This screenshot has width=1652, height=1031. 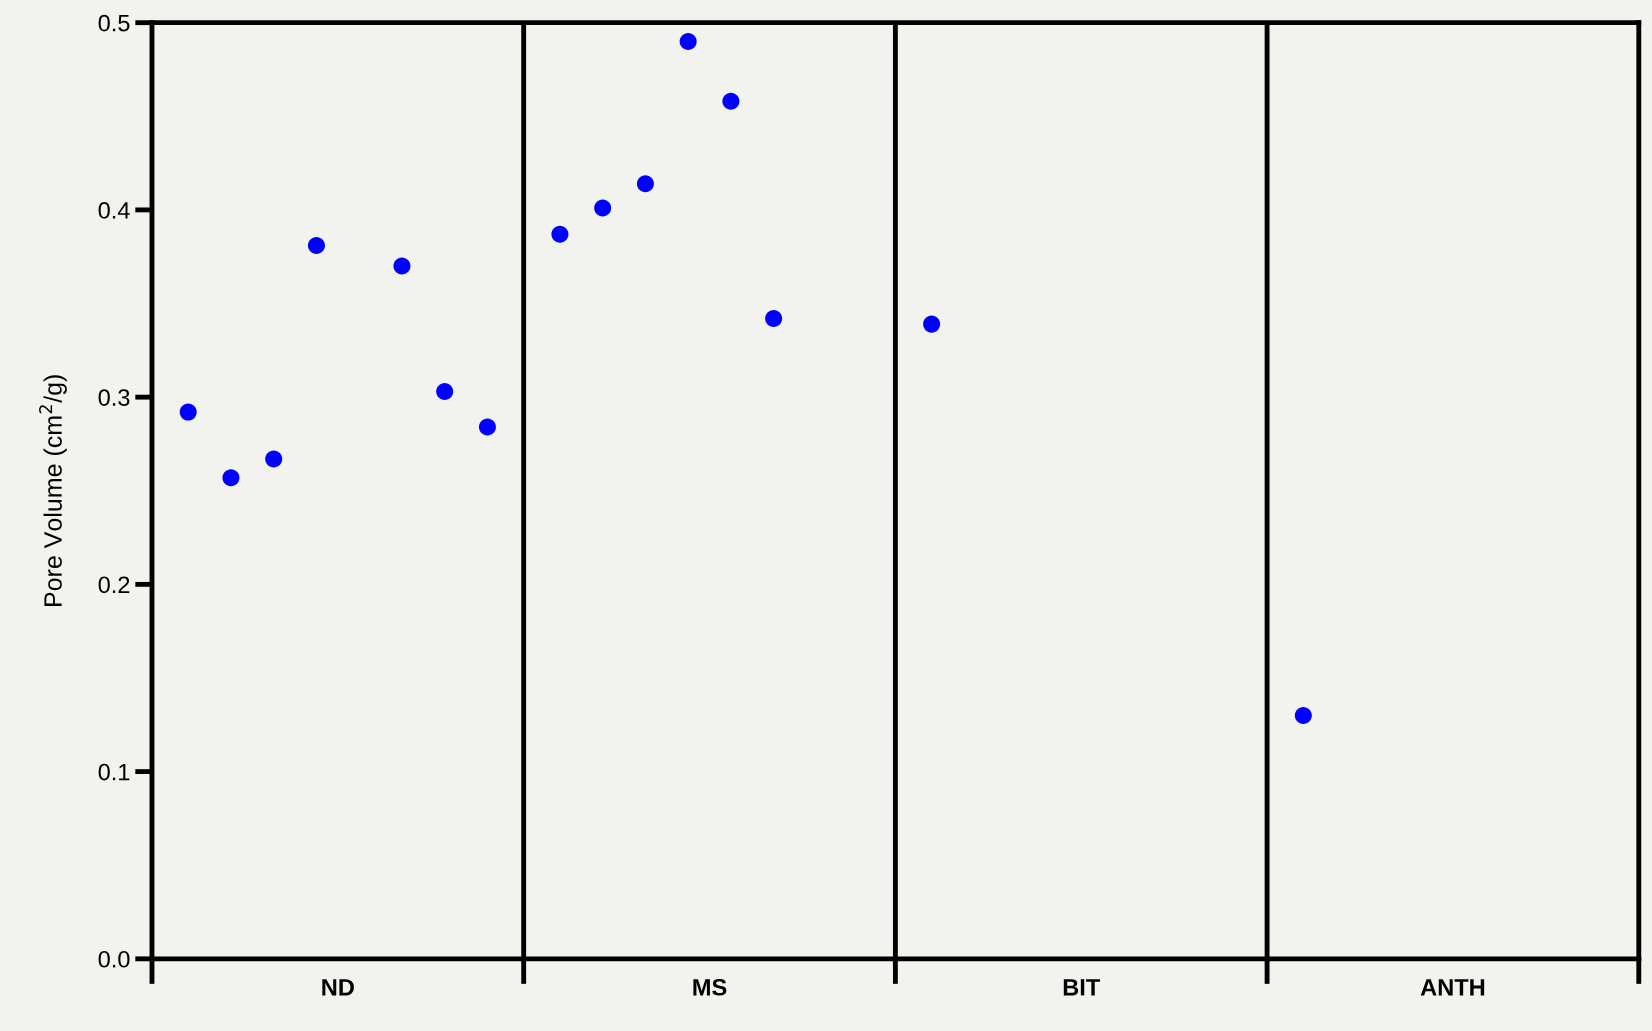 I want to click on y-tick-label: 0.1, so click(x=114, y=772).